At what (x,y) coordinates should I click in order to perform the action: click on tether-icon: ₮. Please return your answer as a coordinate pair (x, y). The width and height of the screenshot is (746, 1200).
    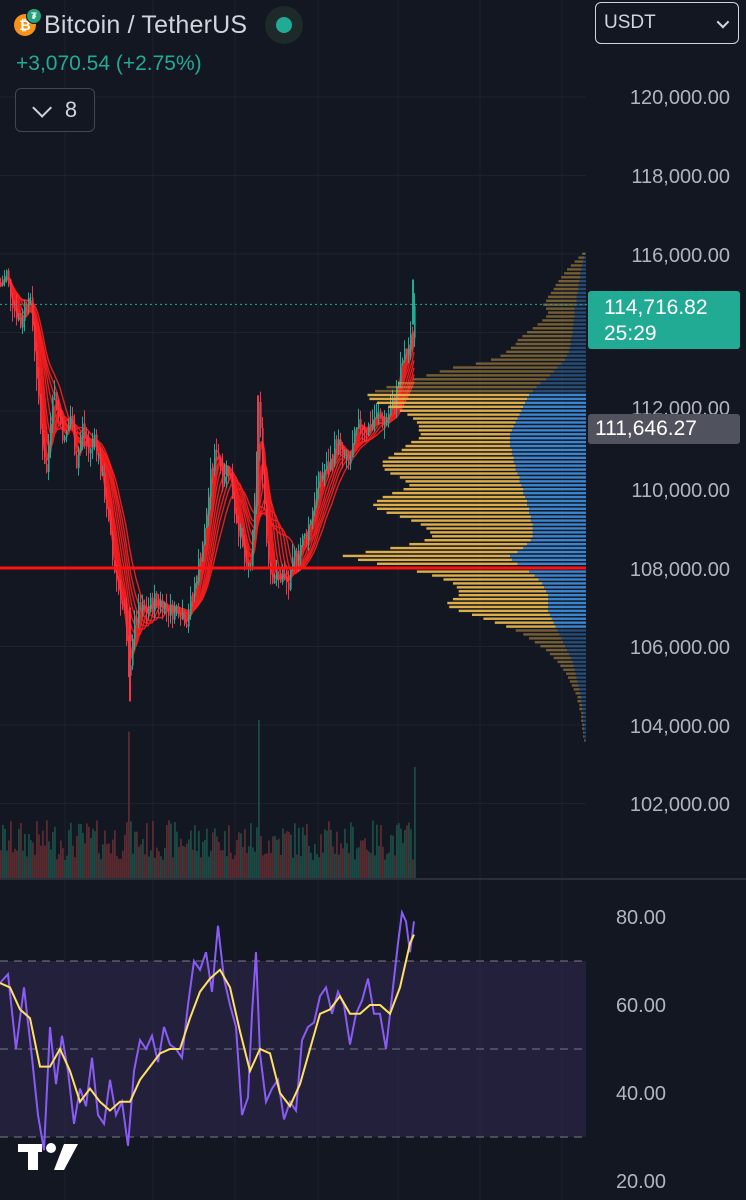
    Looking at the image, I should click on (34, 16).